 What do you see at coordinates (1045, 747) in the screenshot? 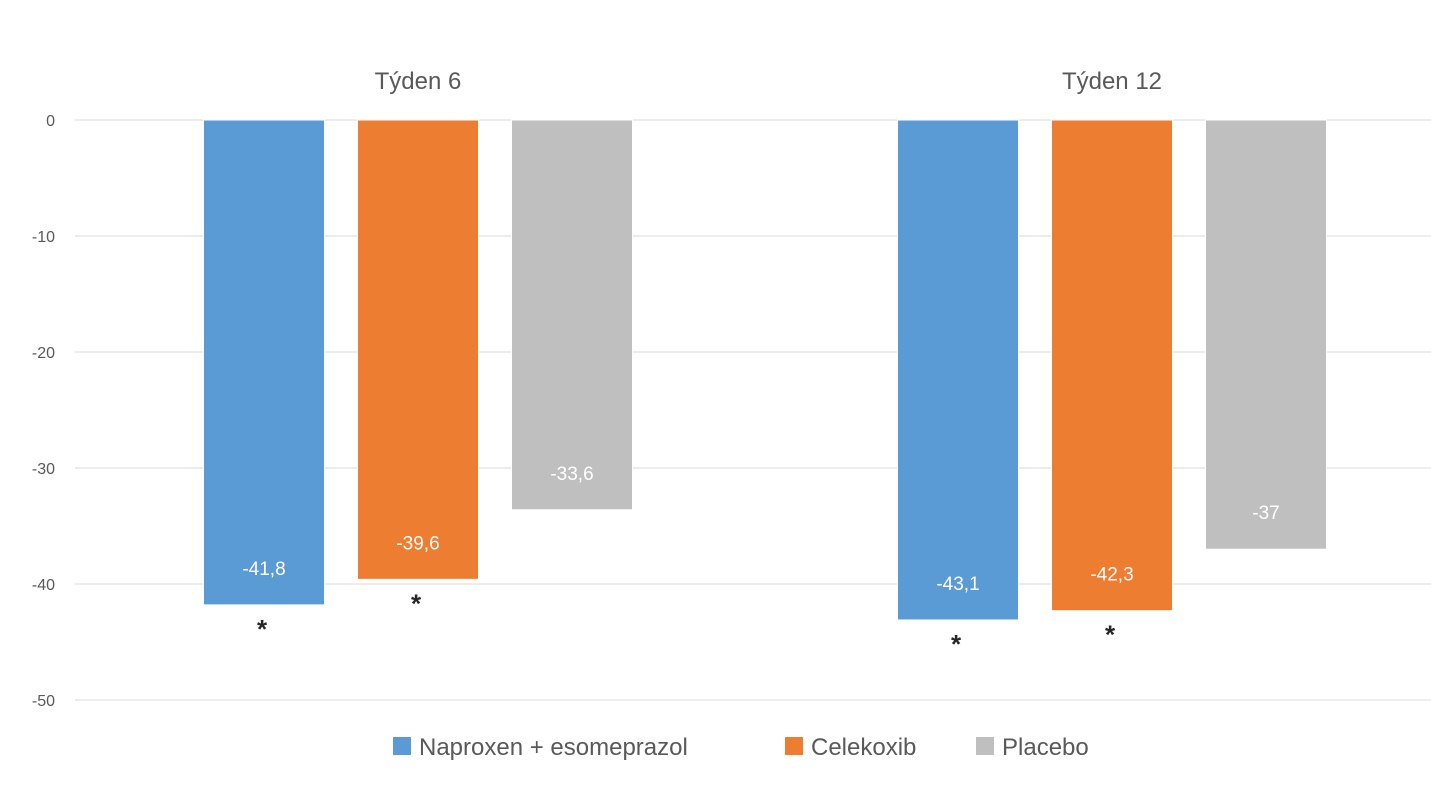
I see `legend-label: Placebo` at bounding box center [1045, 747].